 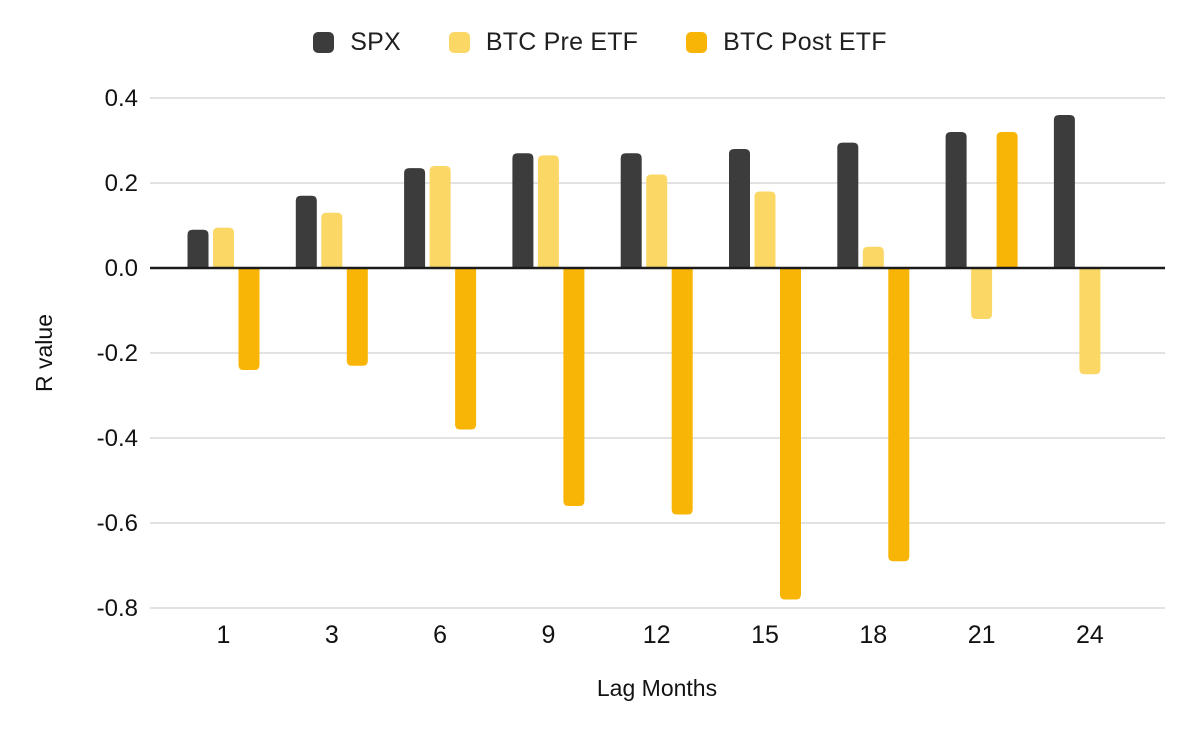 I want to click on x-tick-label: 12, so click(x=657, y=635).